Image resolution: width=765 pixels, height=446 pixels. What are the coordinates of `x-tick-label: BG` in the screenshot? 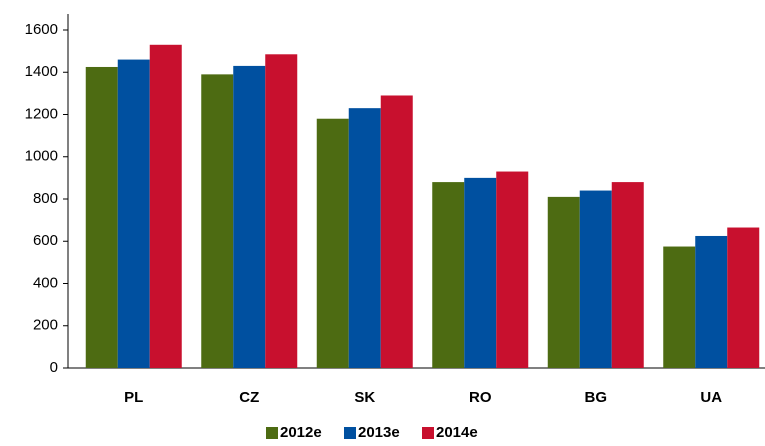 It's located at (596, 397).